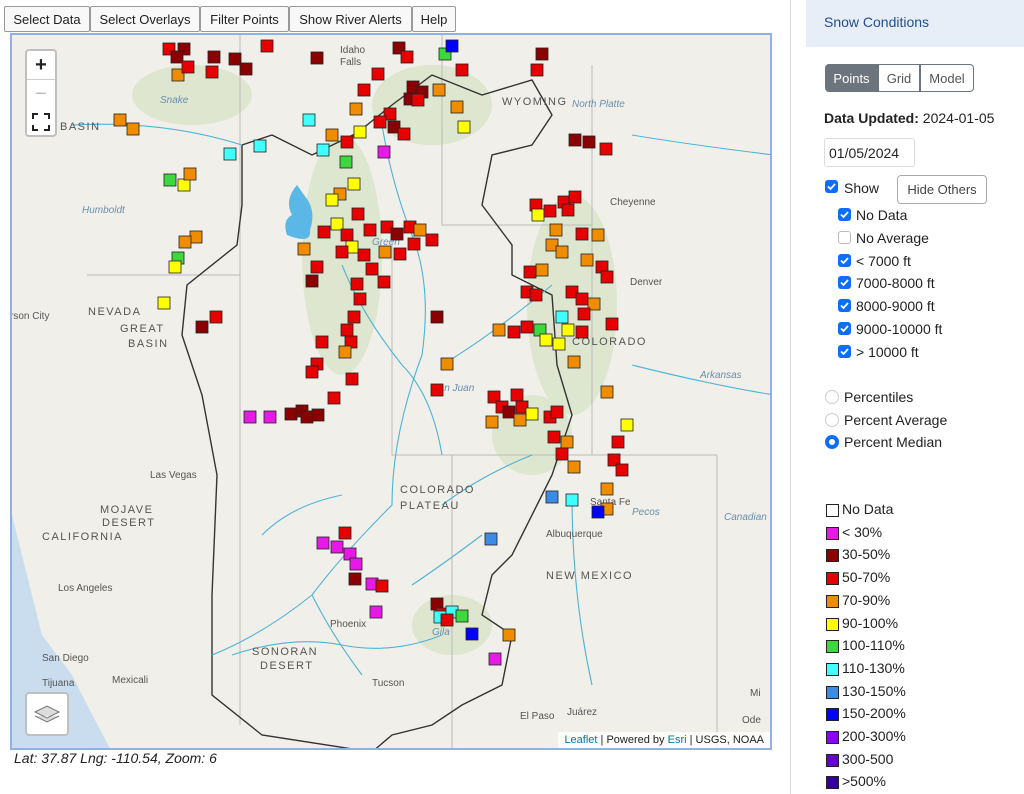 This screenshot has height=794, width=1024. What do you see at coordinates (677, 740) in the screenshot?
I see `esri-link: Esri` at bounding box center [677, 740].